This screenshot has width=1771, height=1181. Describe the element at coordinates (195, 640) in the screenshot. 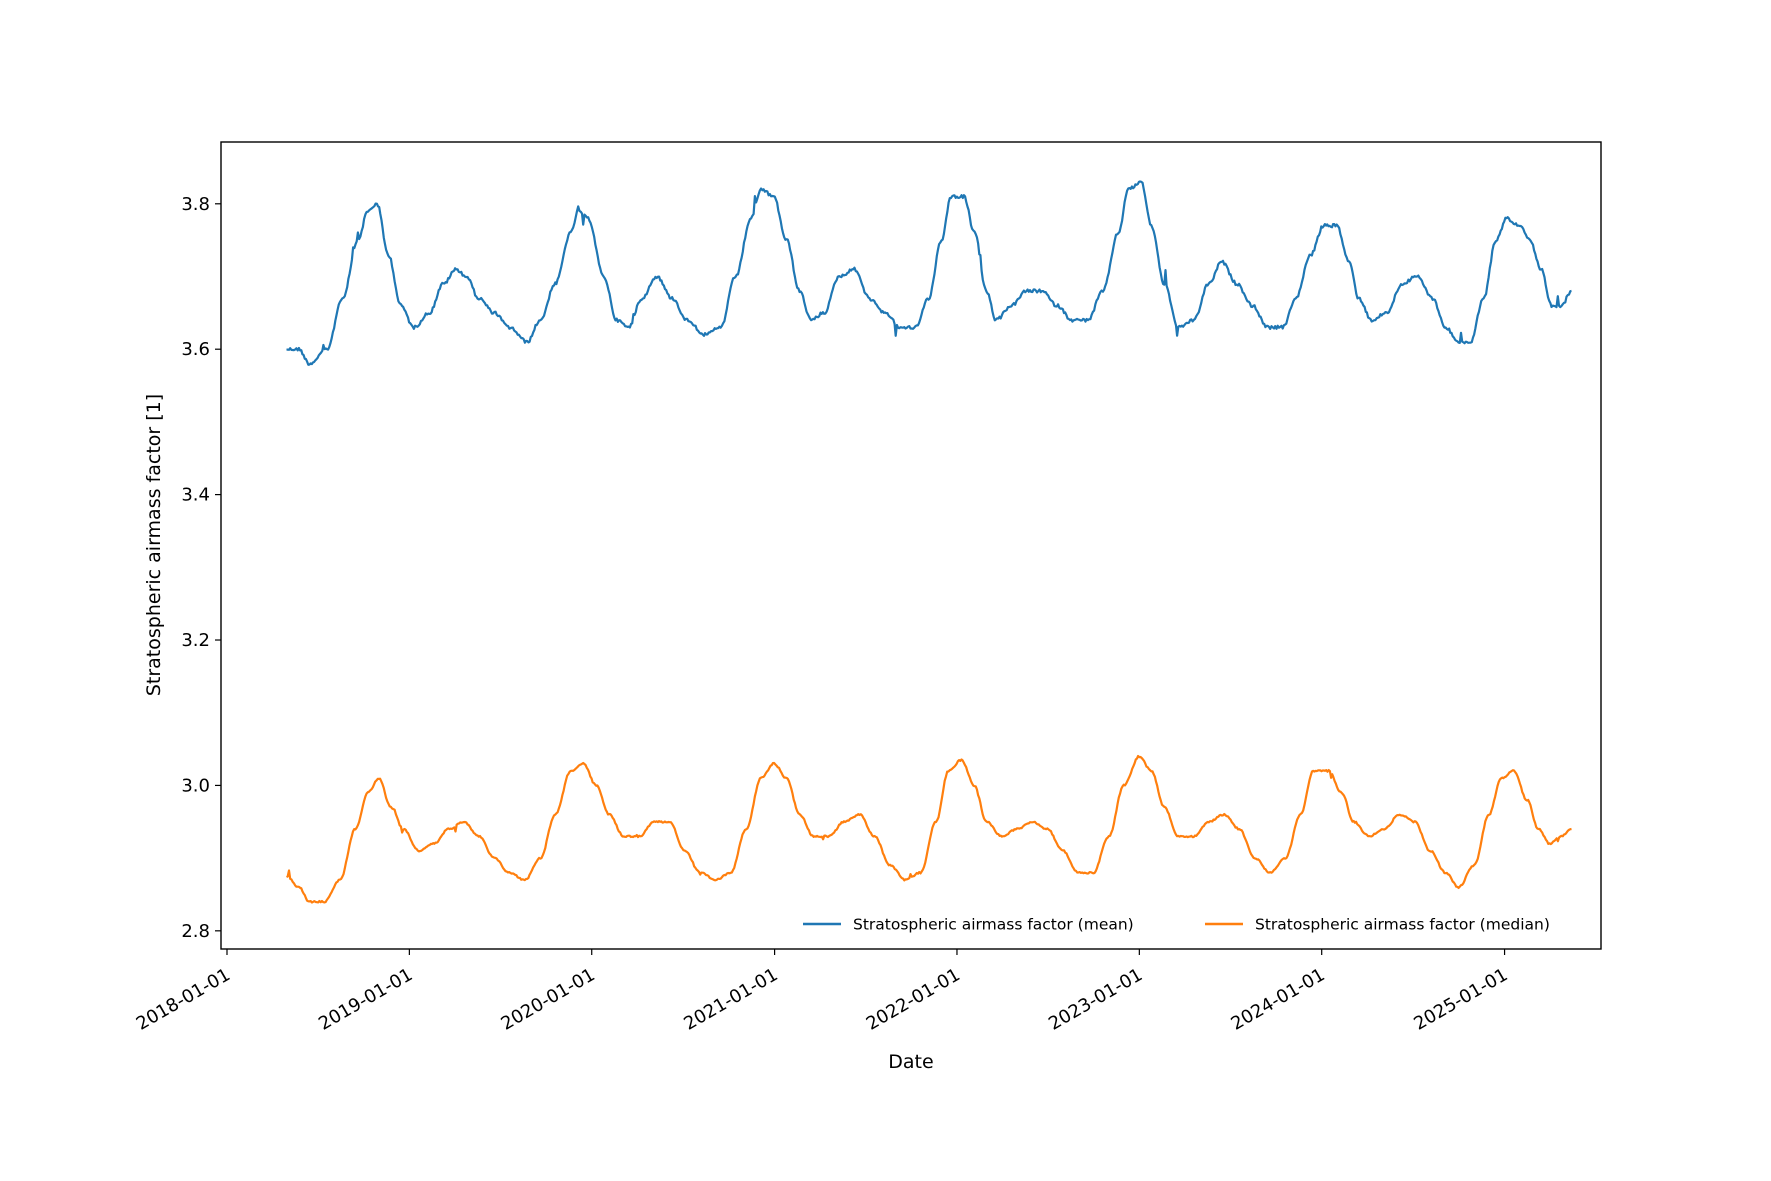

I see `y-tick-label: 3.2` at that location.